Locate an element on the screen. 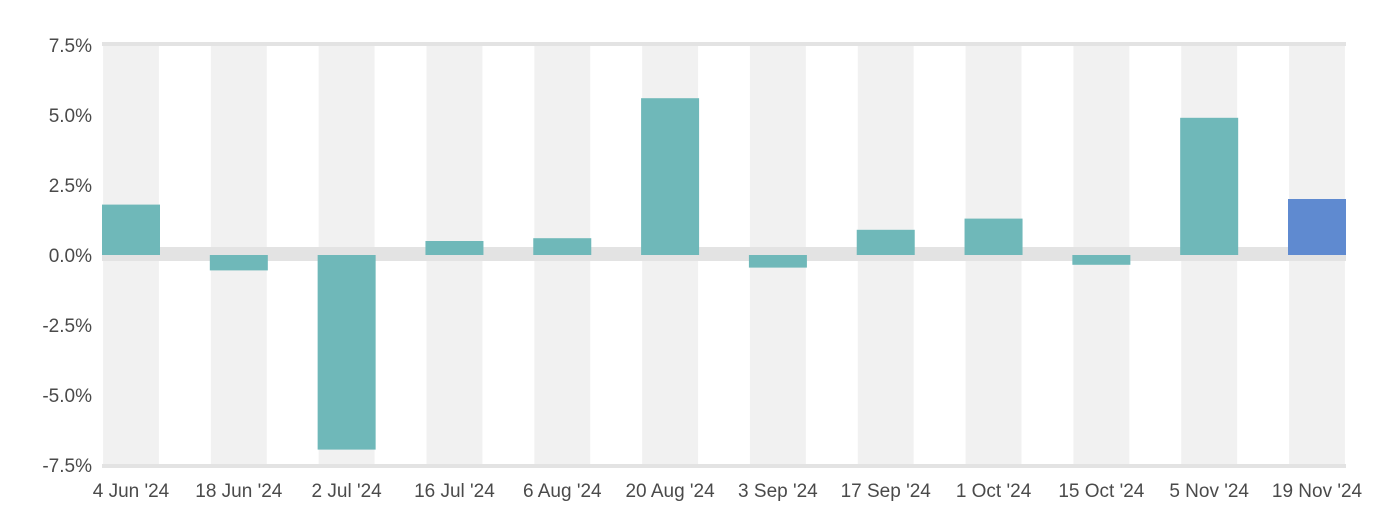 The image size is (1395, 527). x-tick-label: 2 Jul '24 is located at coordinates (347, 491).